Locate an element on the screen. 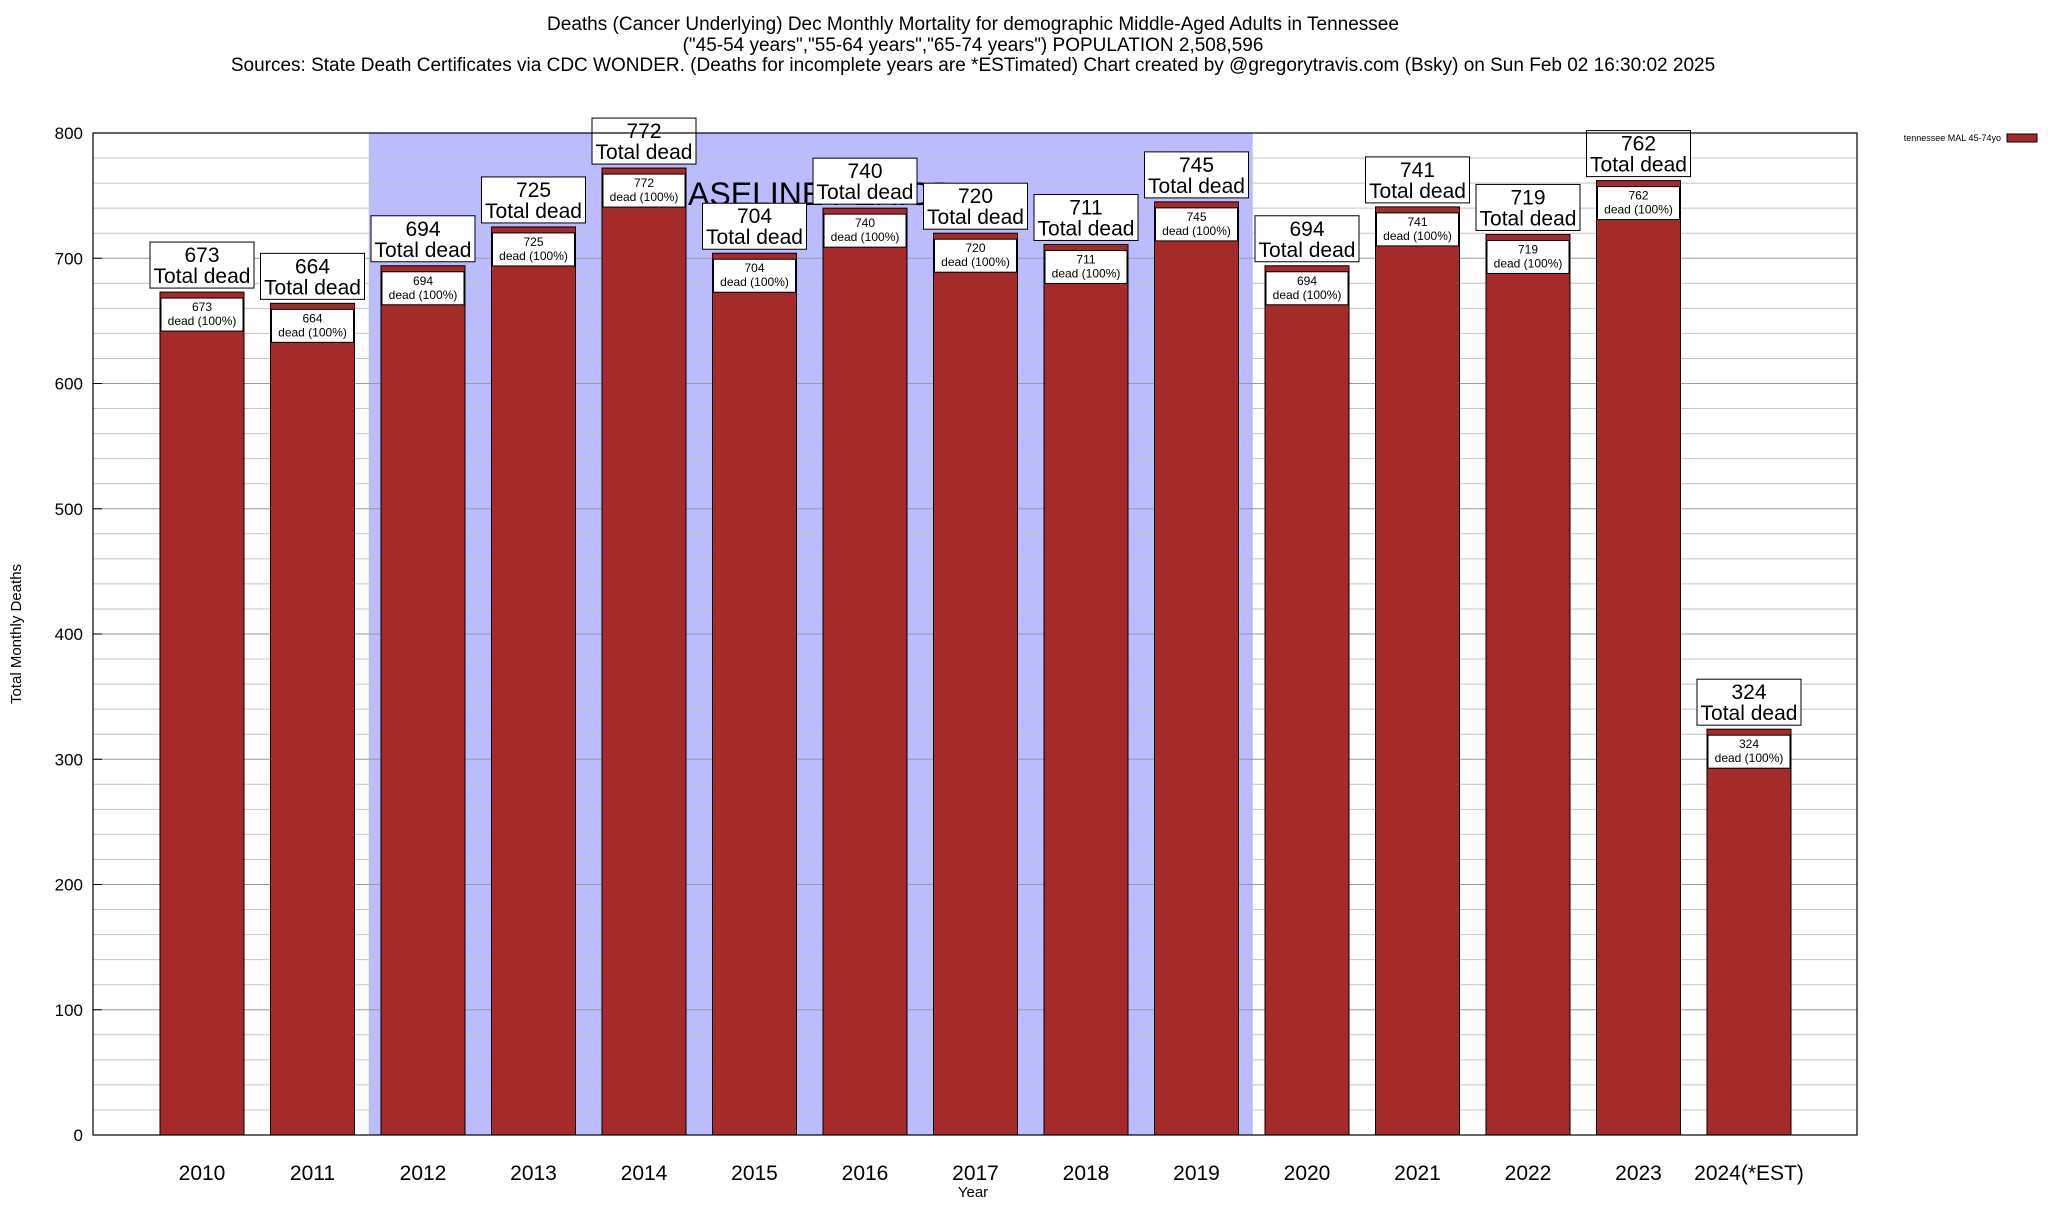  y-tick-label: 200 is located at coordinates (69, 885).